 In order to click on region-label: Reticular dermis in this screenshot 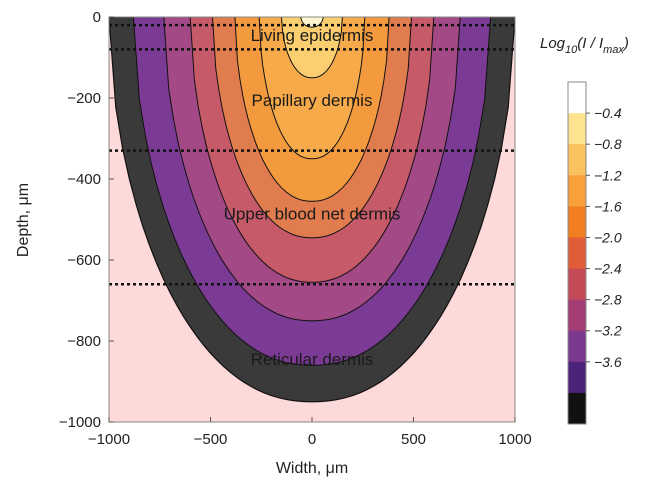, I will do `click(312, 359)`.